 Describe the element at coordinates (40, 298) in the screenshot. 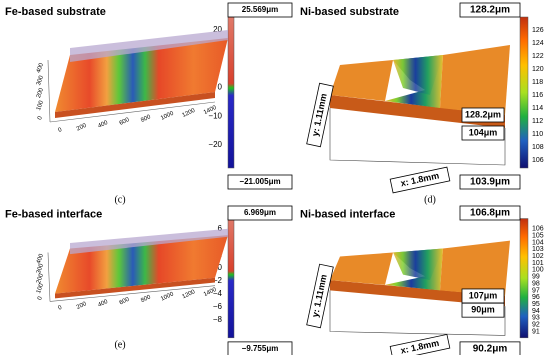

I see `y-tick-label: 0` at that location.